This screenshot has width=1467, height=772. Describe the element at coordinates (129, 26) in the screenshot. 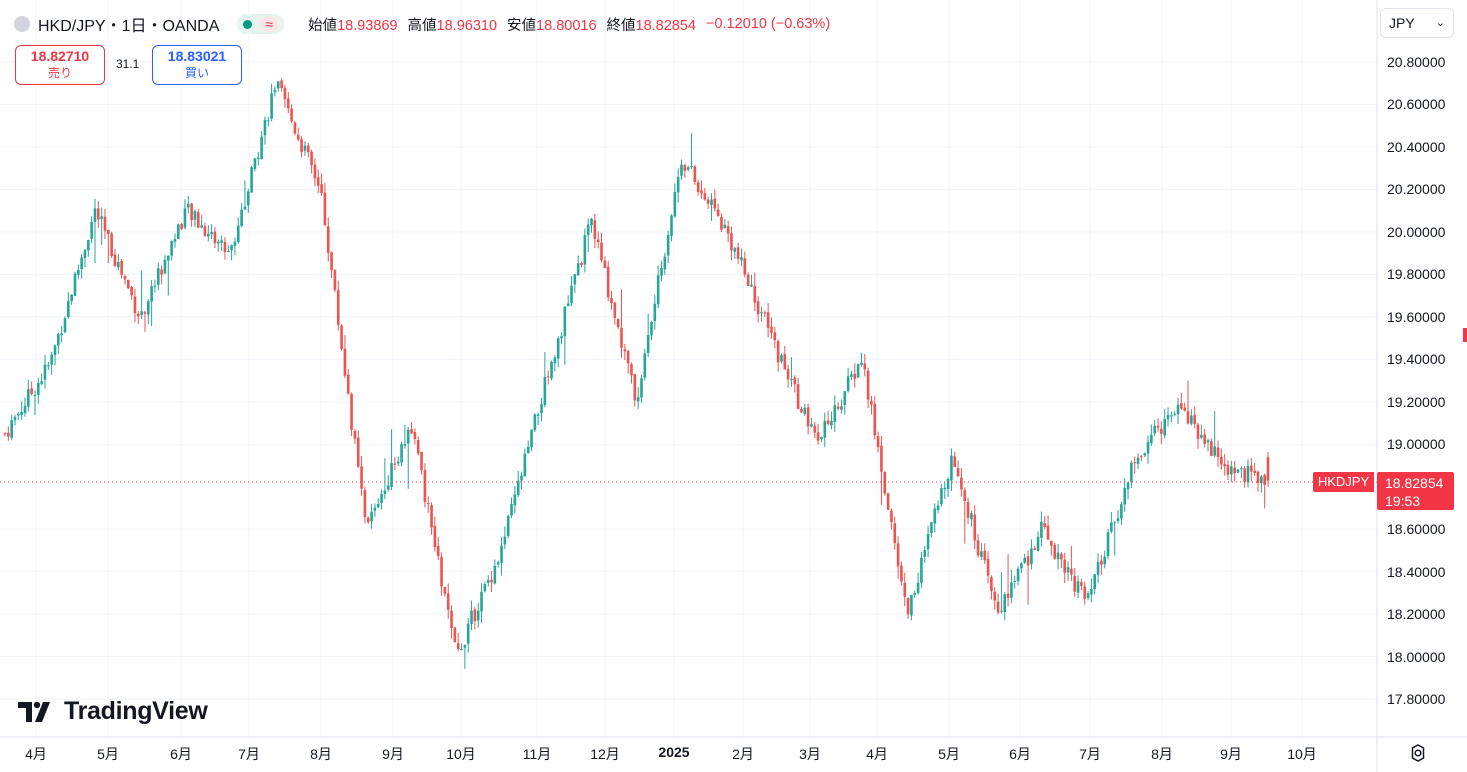

I see `symbol-title: HKD/JPY・1日・OANDA` at that location.